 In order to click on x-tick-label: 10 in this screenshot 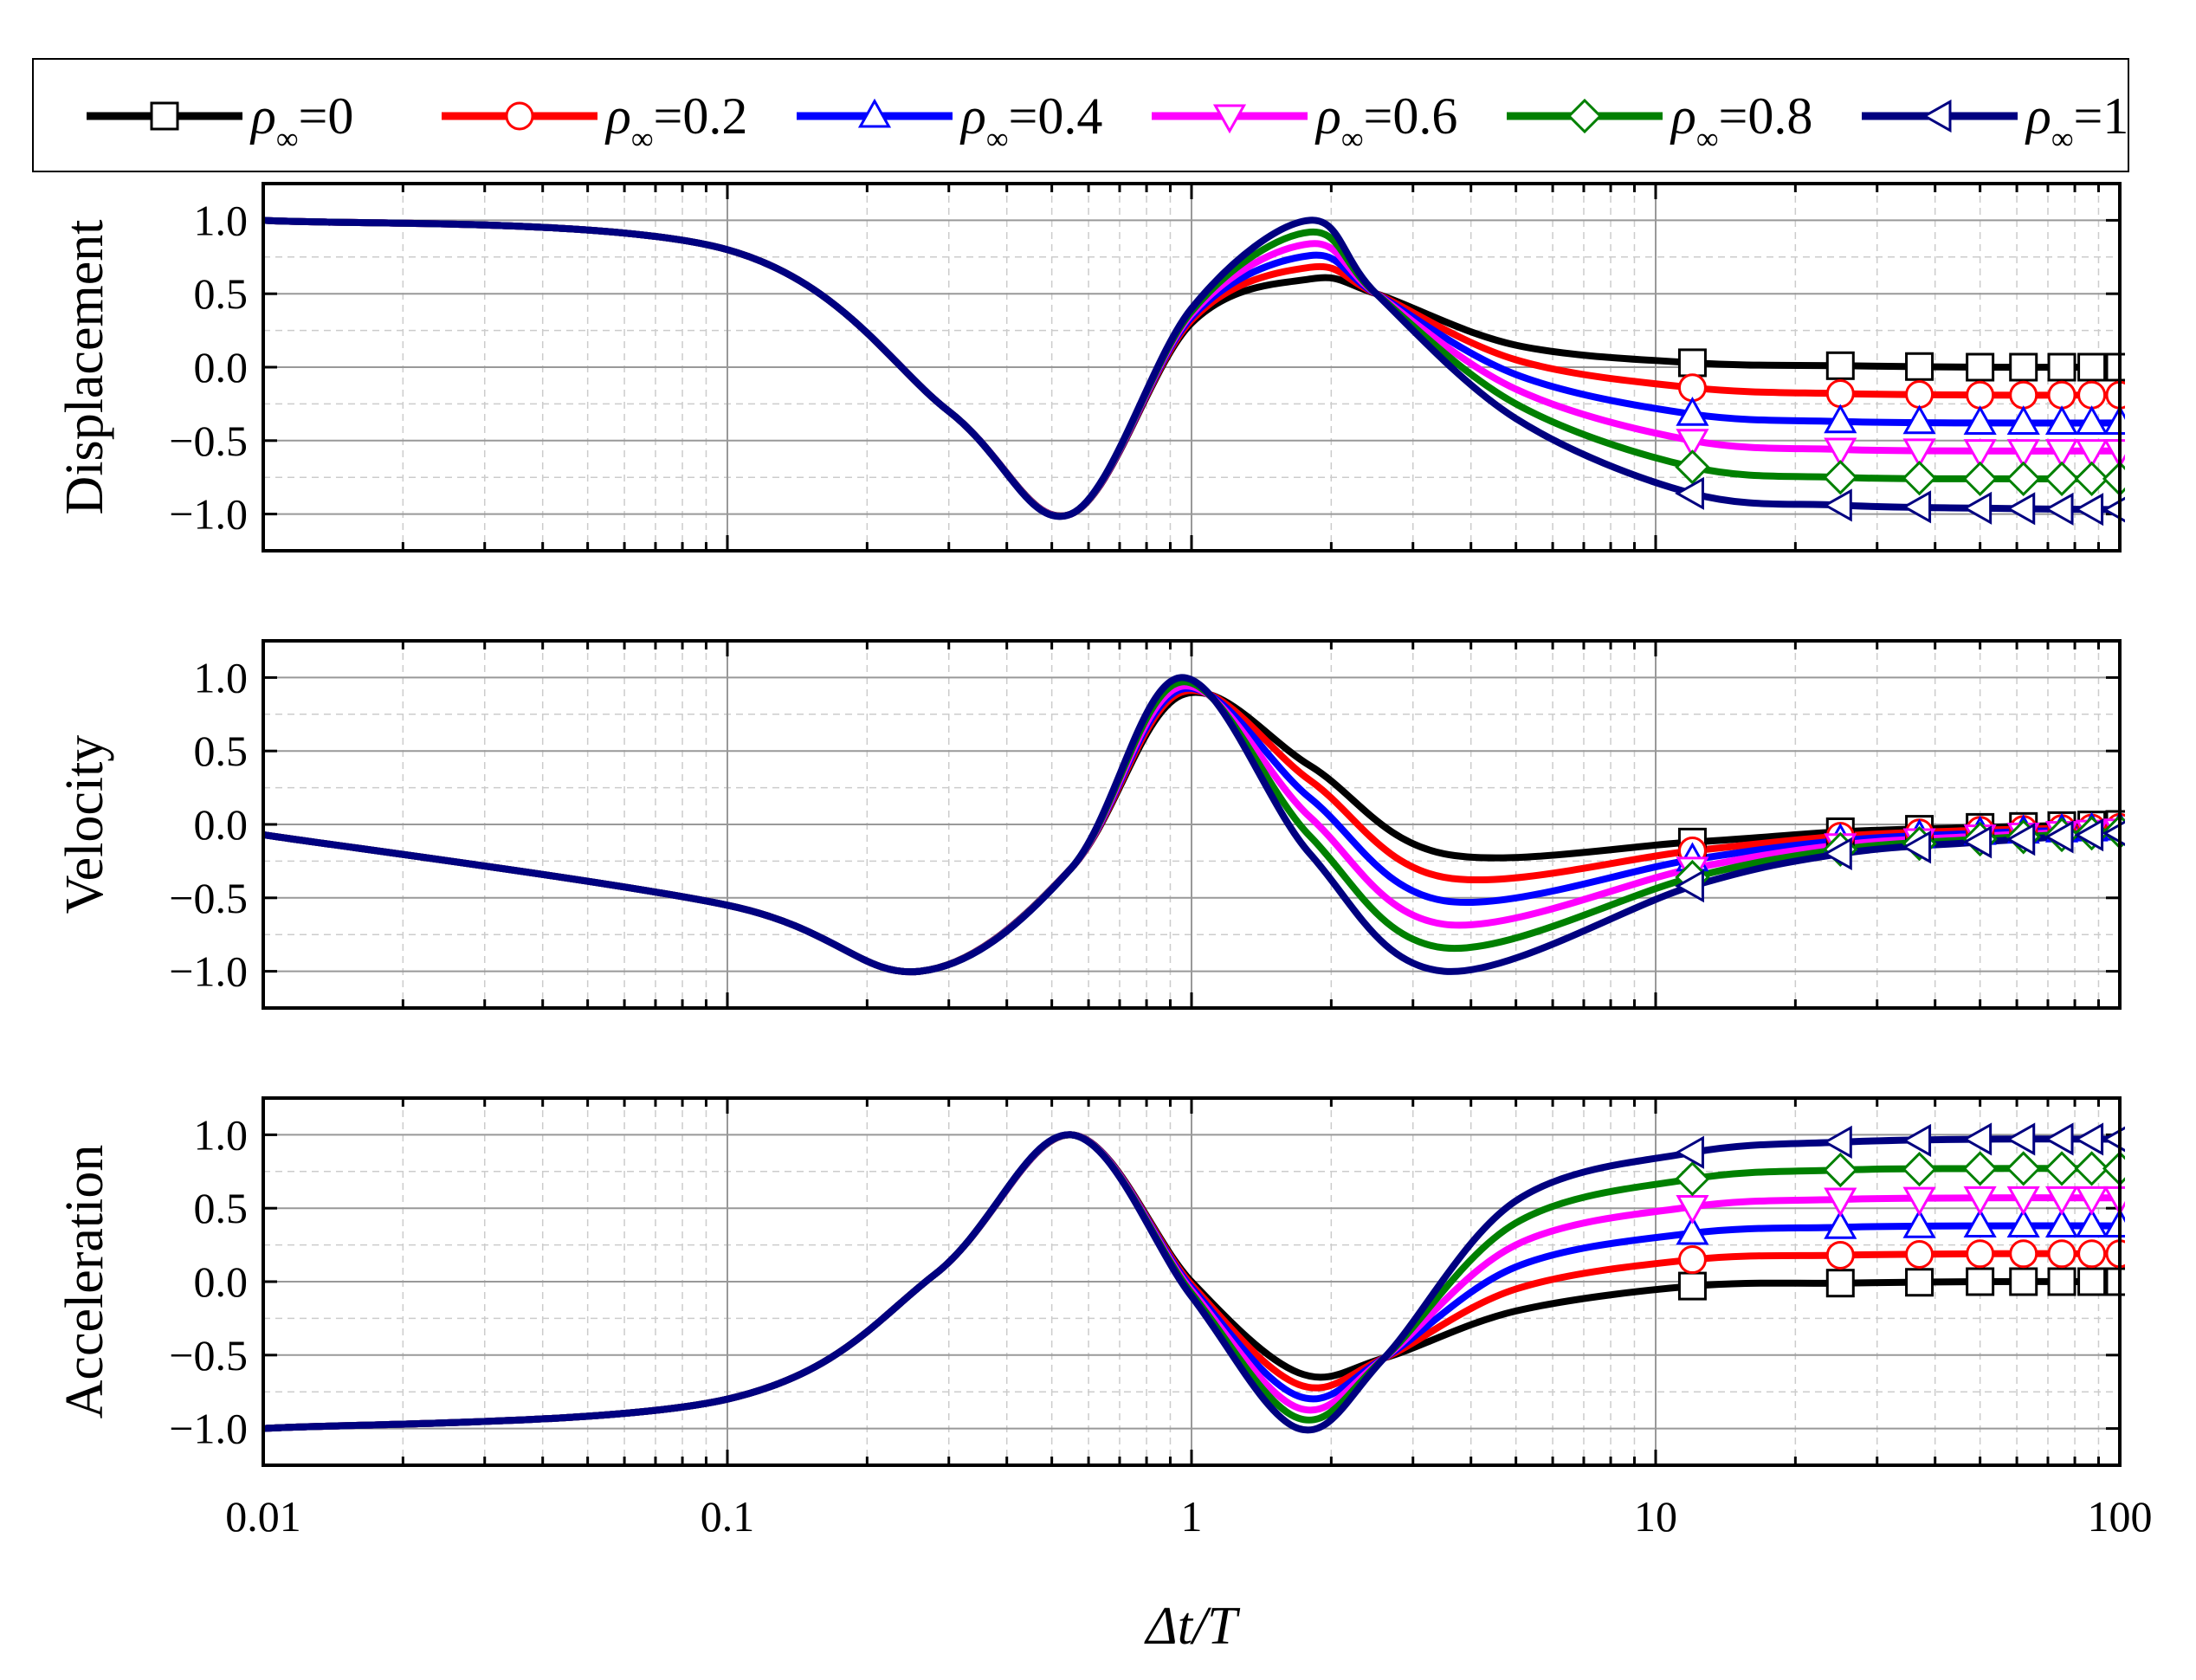, I will do `click(1655, 1516)`.